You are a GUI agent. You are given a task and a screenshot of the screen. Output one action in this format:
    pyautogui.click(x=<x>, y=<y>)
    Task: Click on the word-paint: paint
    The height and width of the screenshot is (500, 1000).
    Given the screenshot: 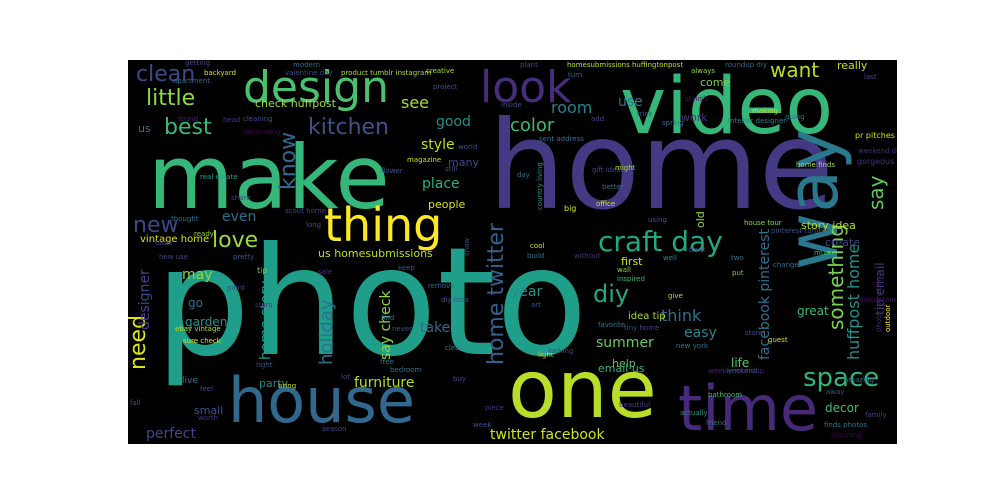 What is the action you would take?
    pyautogui.click(x=236, y=288)
    